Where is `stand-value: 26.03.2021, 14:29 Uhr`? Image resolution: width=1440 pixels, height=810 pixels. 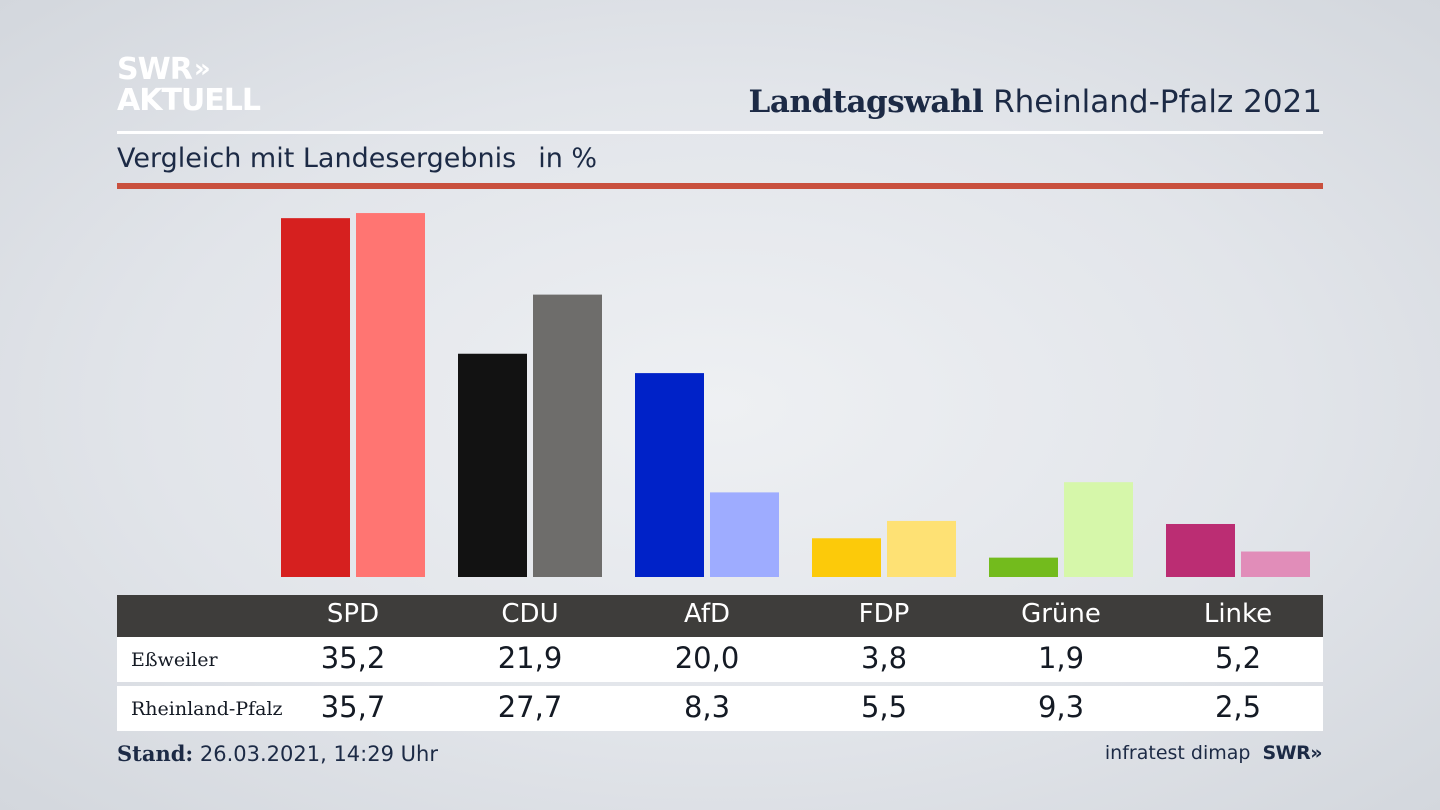
stand-value: 26.03.2021, 14:29 Uhr is located at coordinates (315, 754).